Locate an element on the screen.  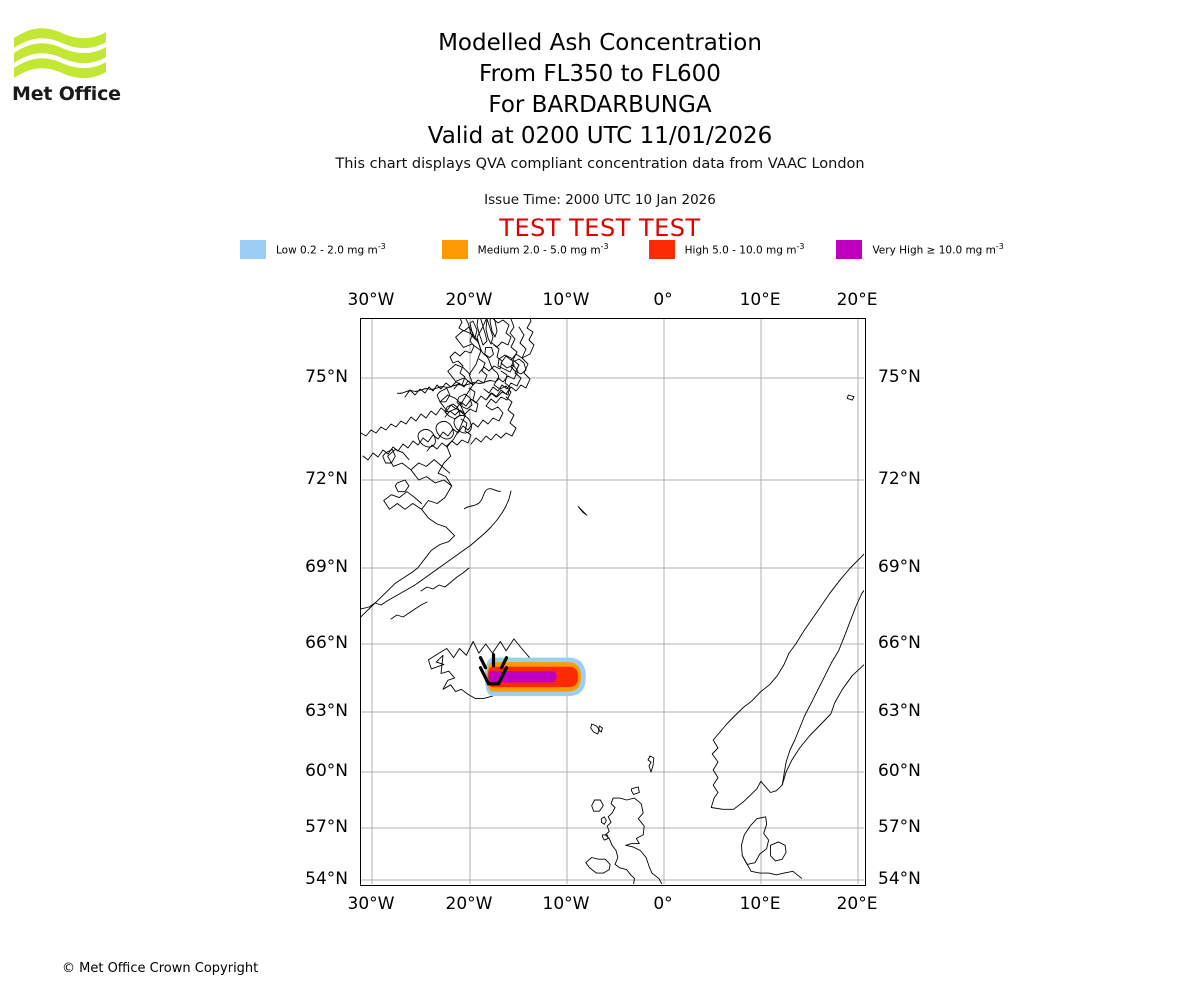
coast-shetland is located at coordinates (651, 764).